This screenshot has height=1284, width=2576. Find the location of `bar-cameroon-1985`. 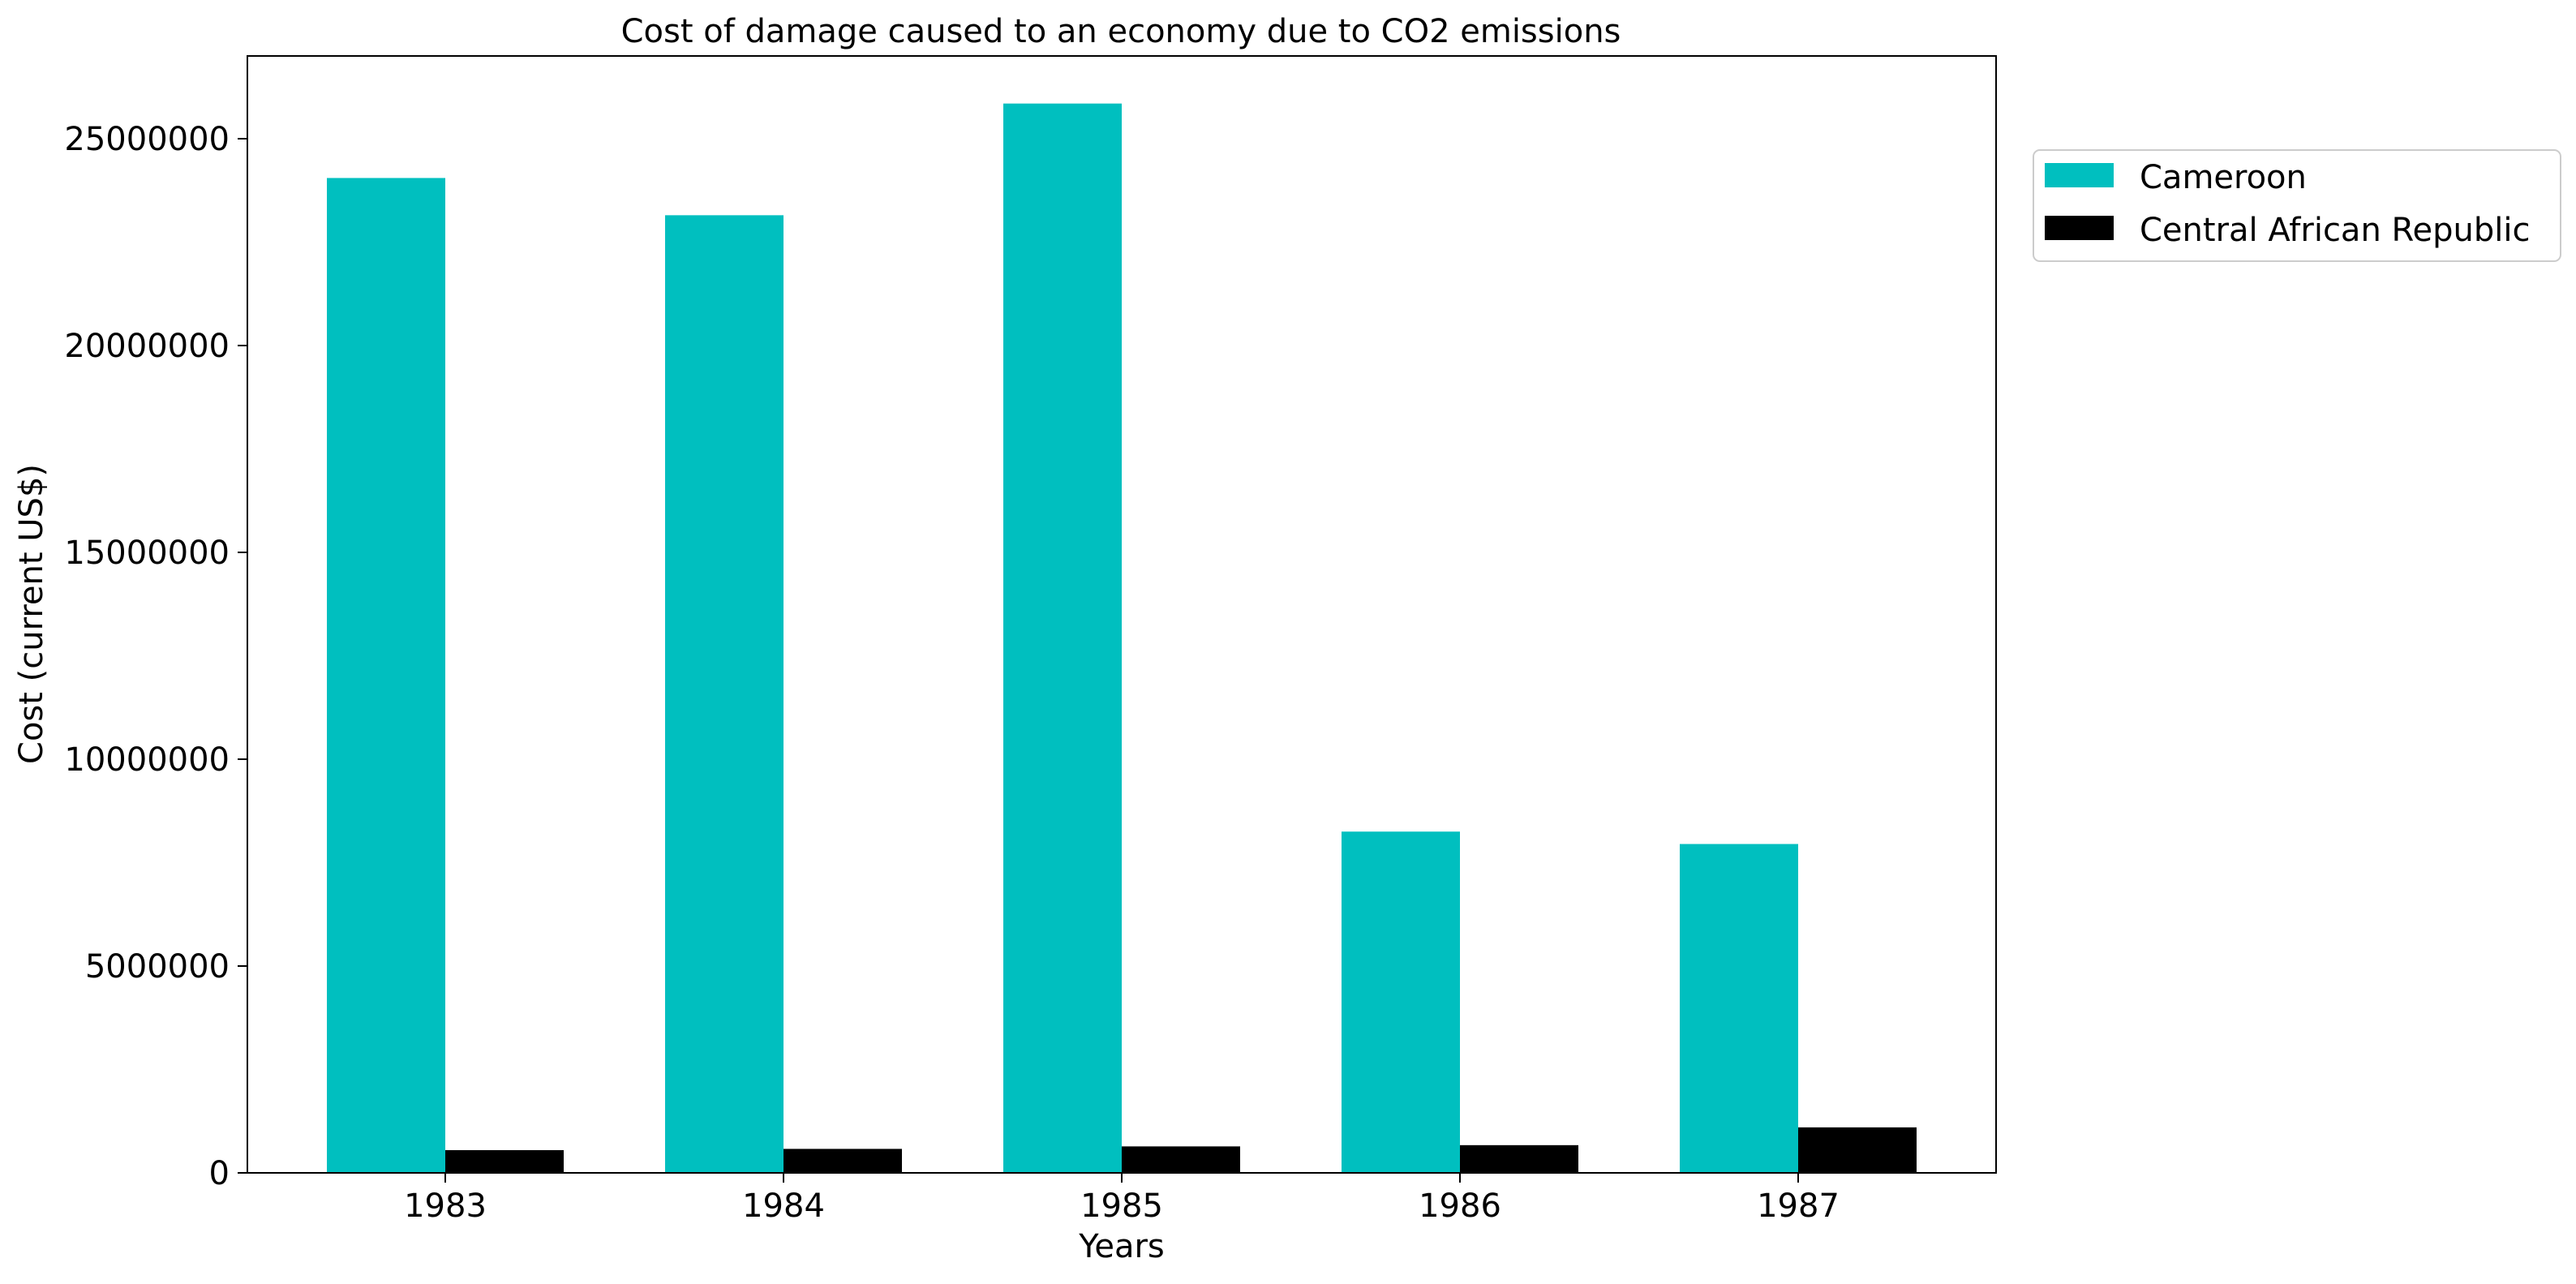

bar-cameroon-1985 is located at coordinates (1062, 638).